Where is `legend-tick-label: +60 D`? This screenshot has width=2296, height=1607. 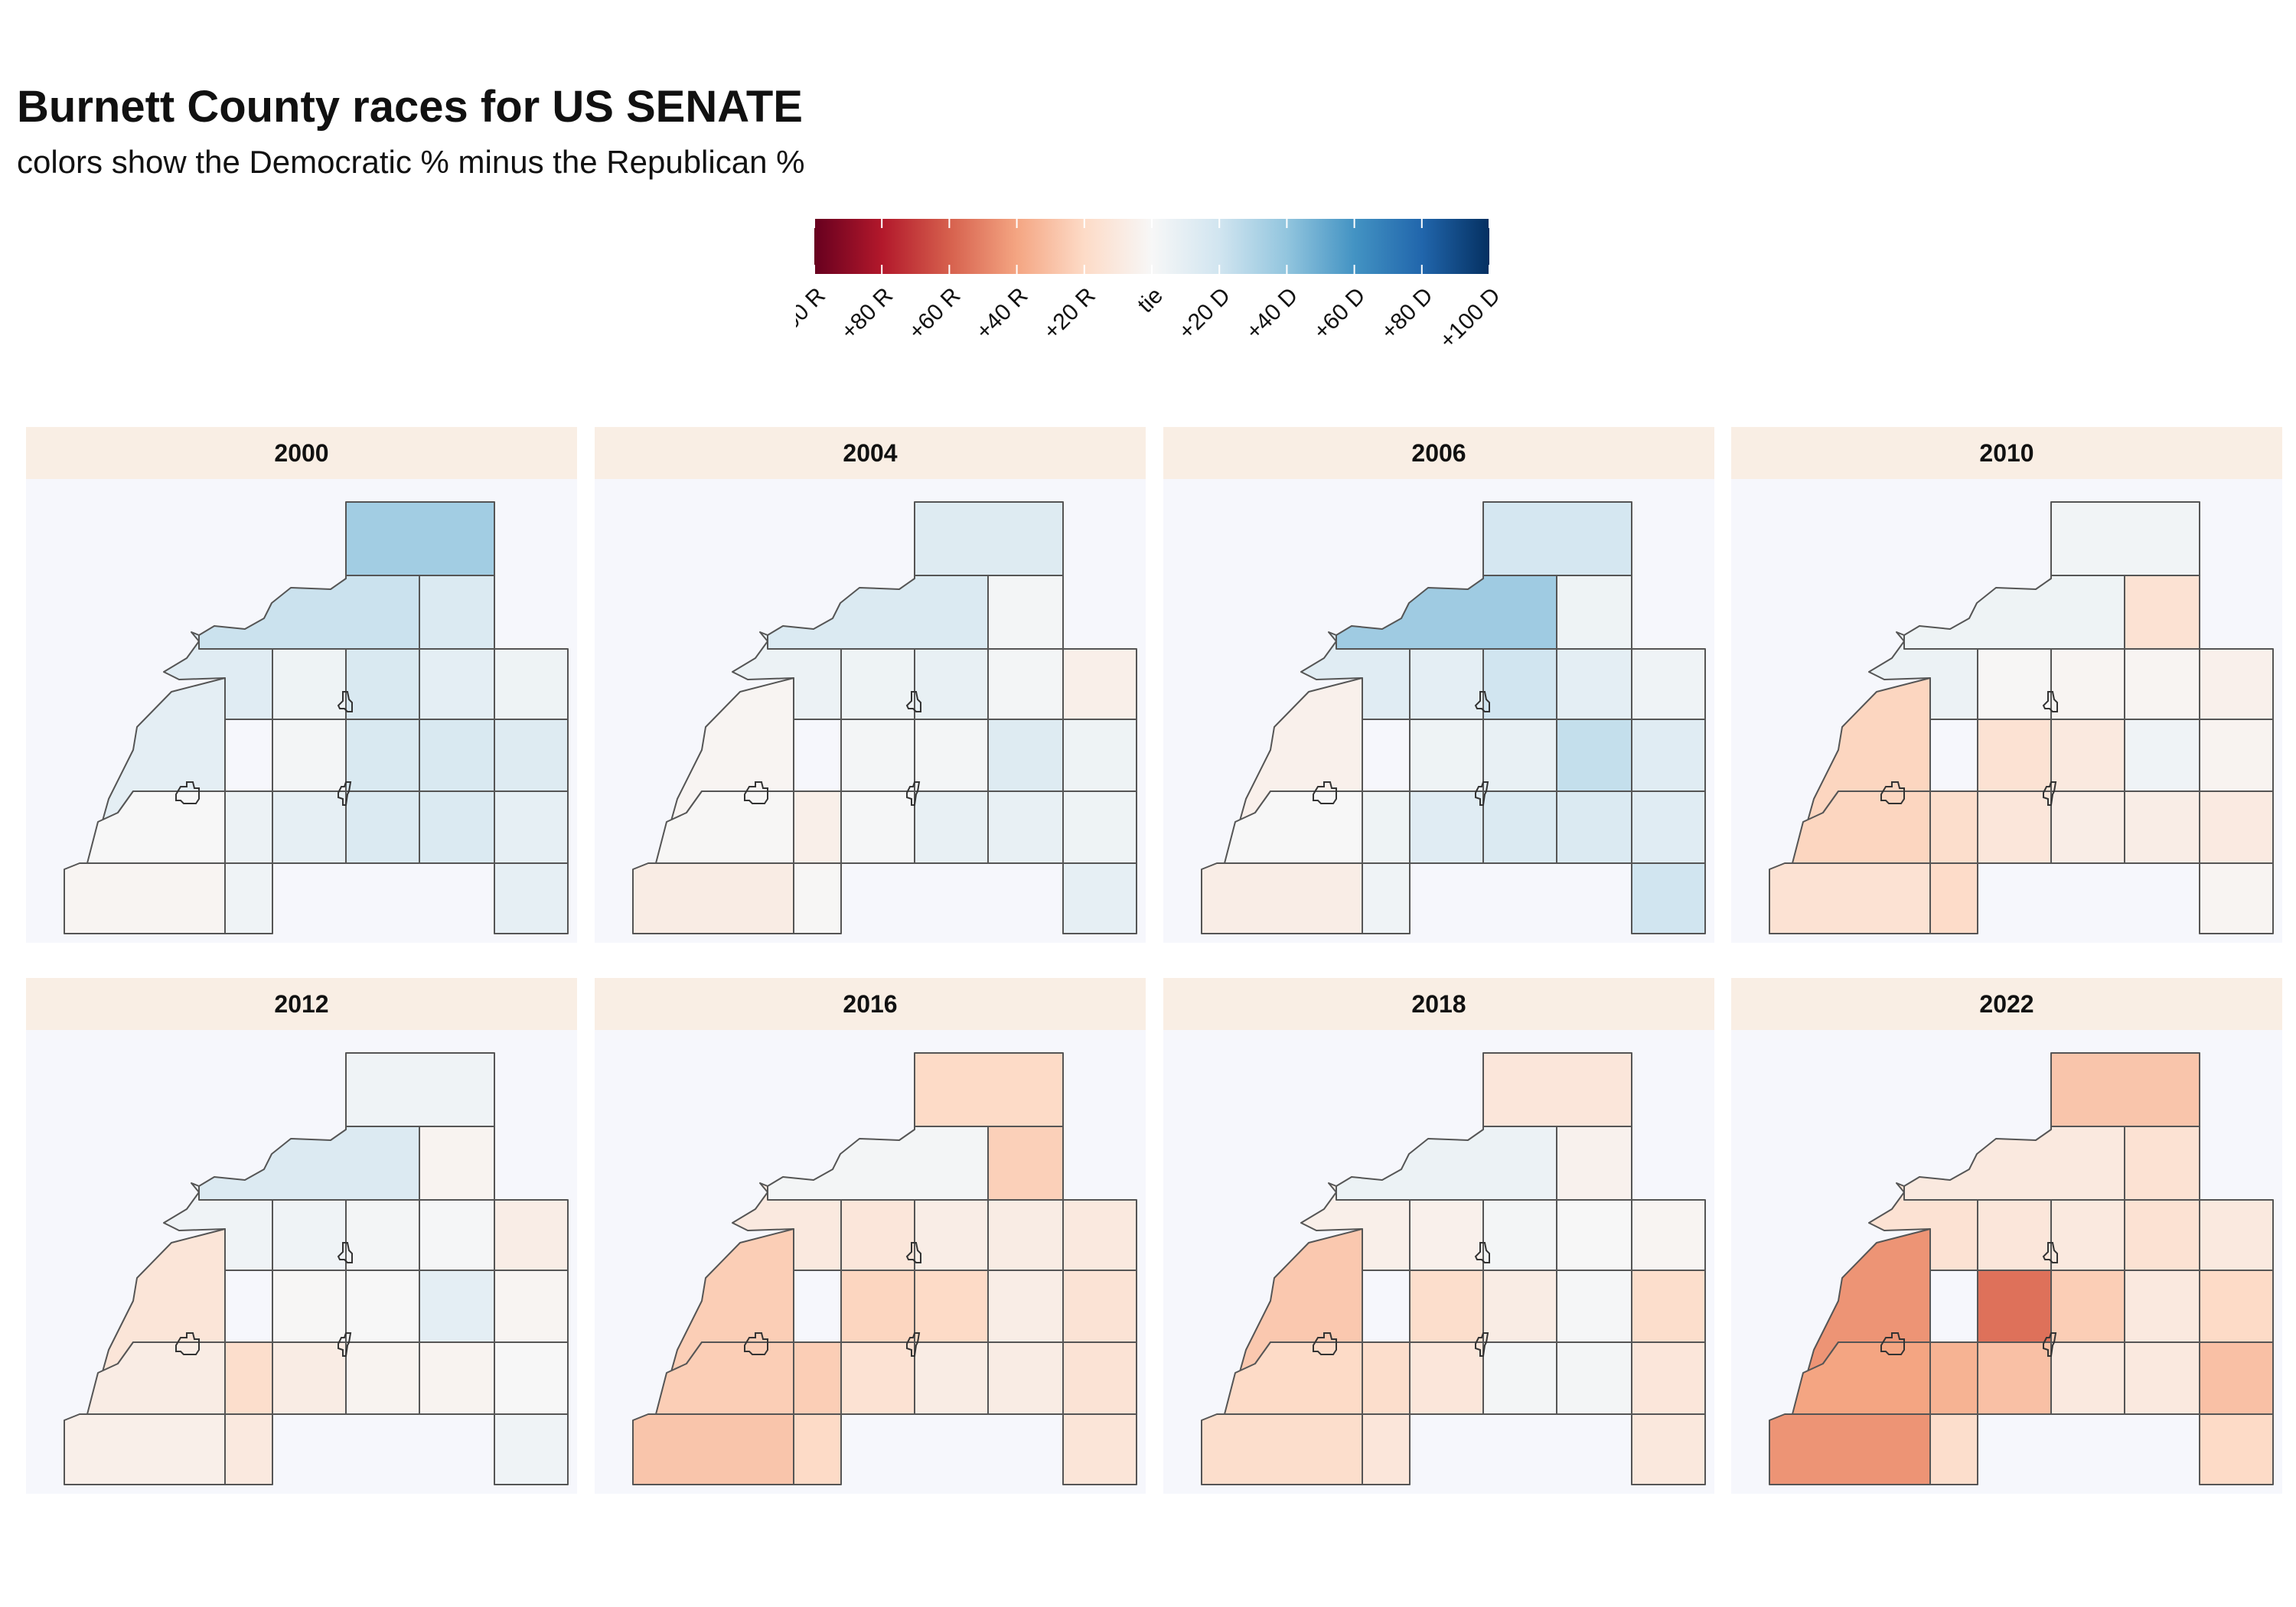
legend-tick-label: +60 D is located at coordinates (1340, 314).